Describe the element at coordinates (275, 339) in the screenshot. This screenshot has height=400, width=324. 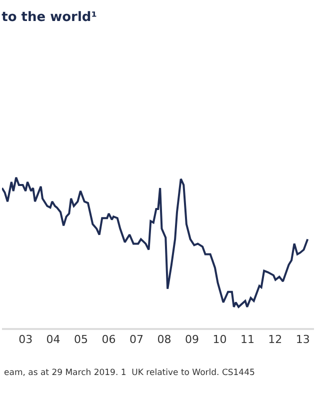
I see `x-tick-label: 12` at that location.